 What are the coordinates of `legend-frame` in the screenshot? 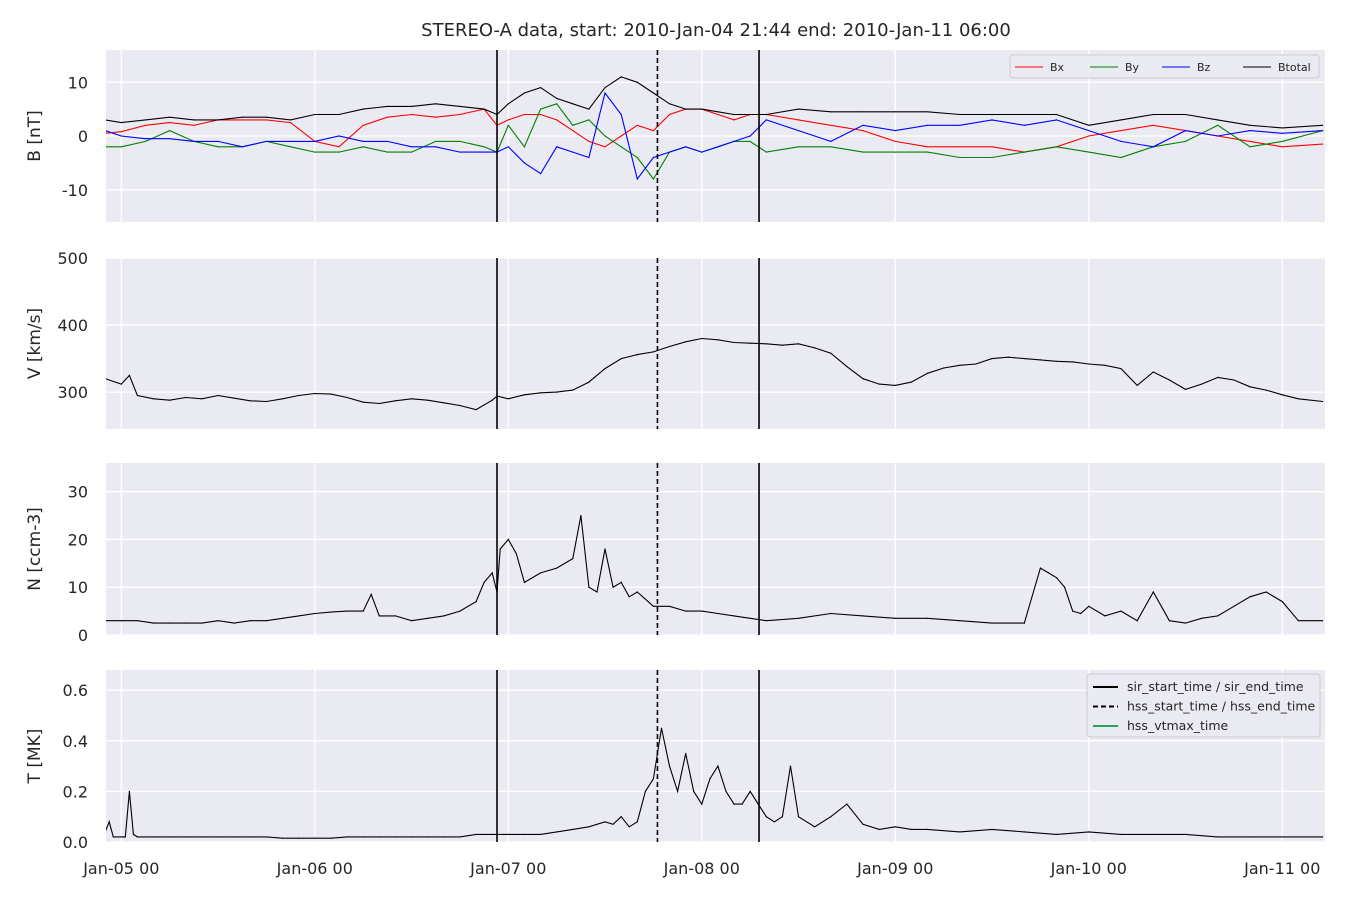 It's located at (1203, 705).